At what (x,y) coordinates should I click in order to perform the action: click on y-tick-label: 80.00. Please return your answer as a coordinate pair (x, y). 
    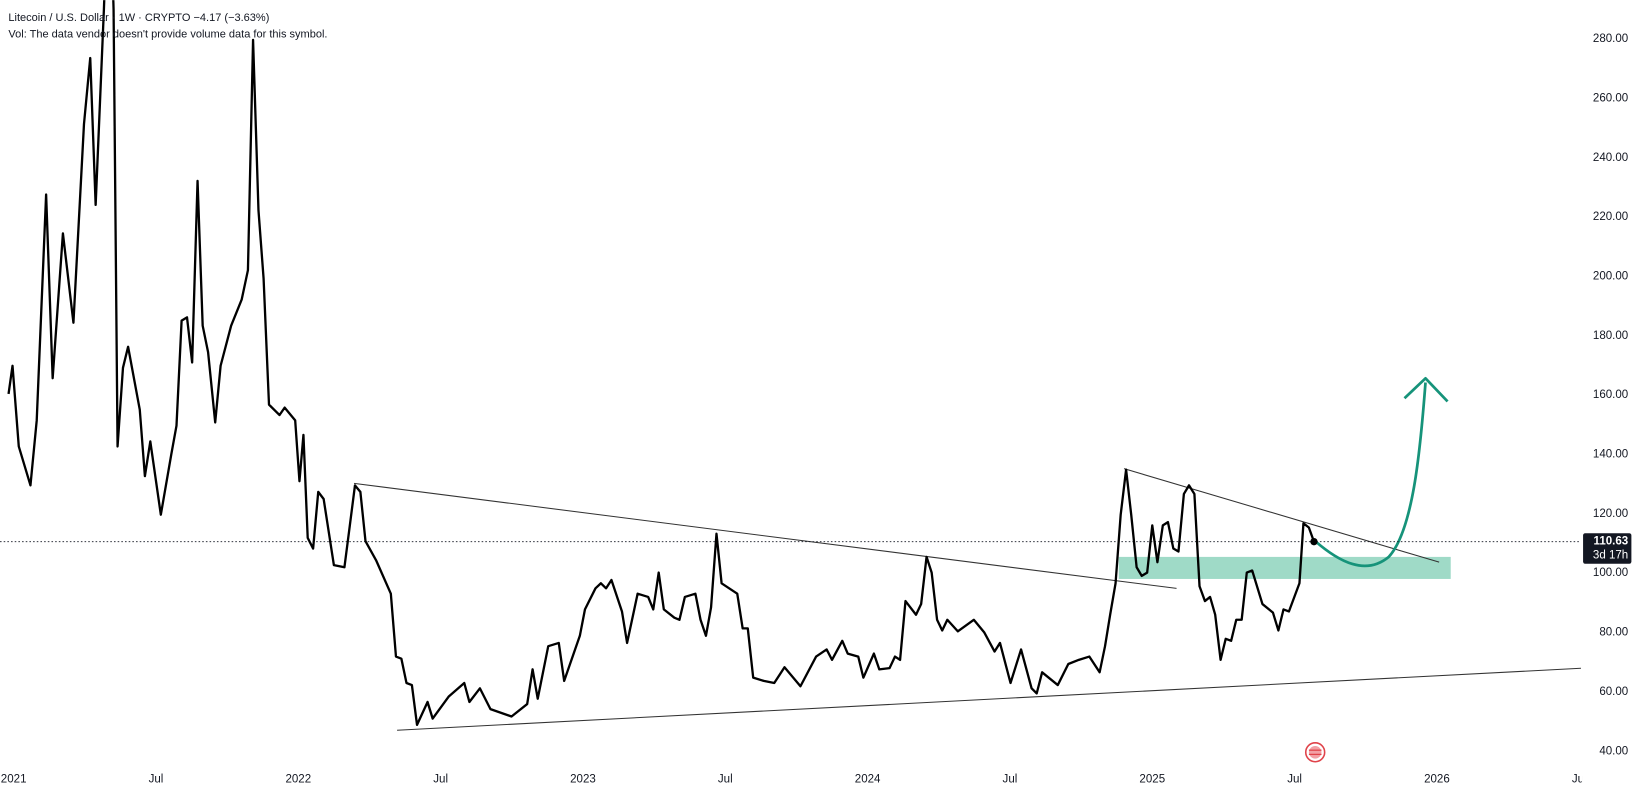
    Looking at the image, I should click on (1613, 633).